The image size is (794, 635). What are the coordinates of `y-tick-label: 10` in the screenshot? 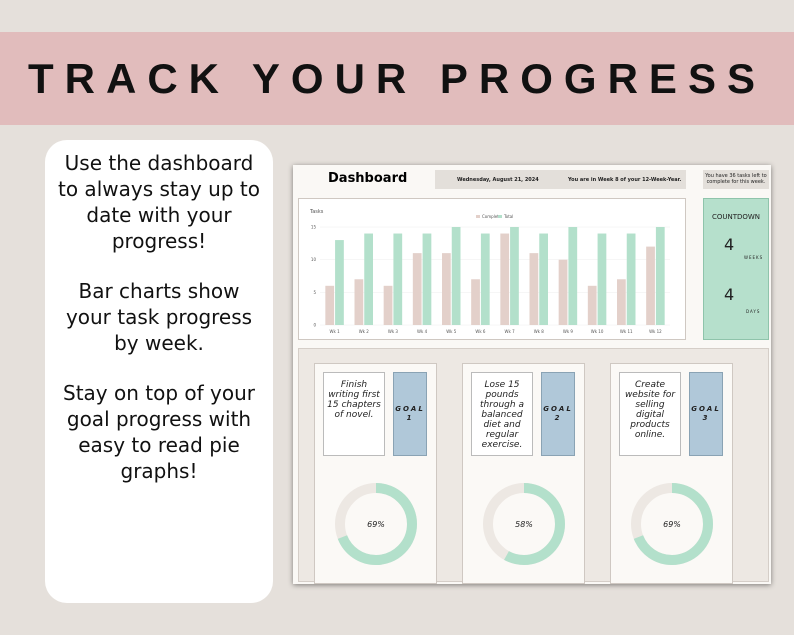 It's located at (314, 259).